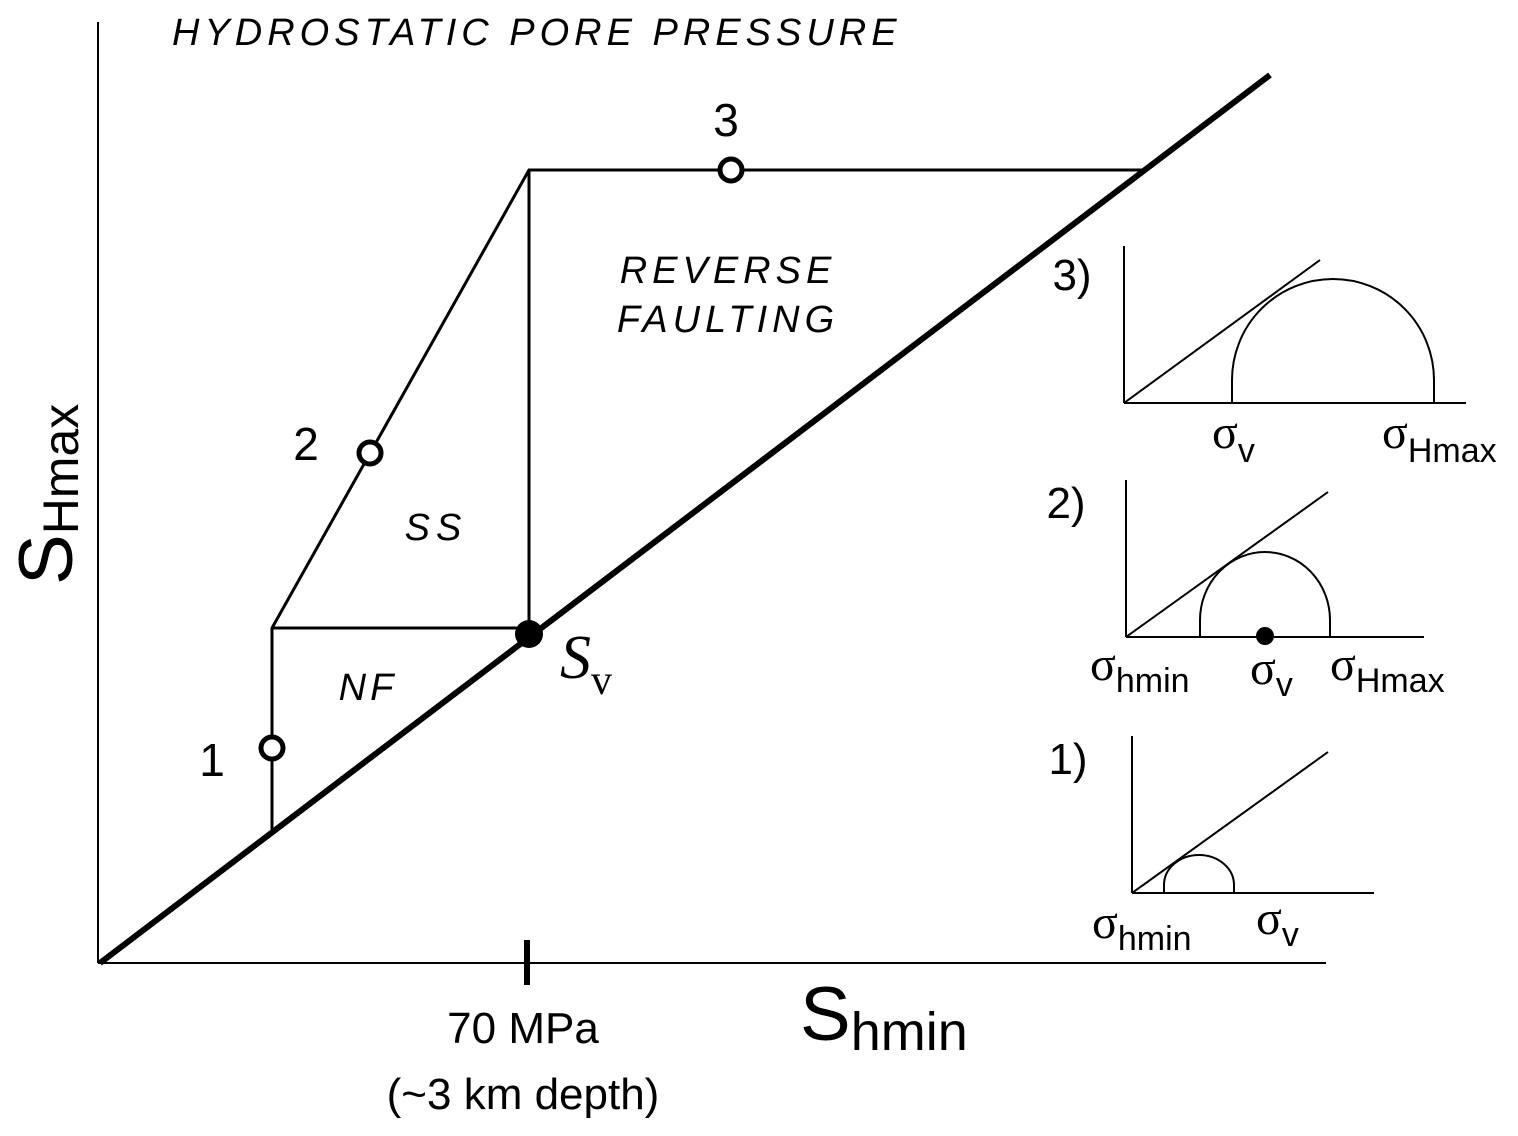 The height and width of the screenshot is (1136, 1518). What do you see at coordinates (1271, 673) in the screenshot?
I see `inset-2-sigma-v: σv` at bounding box center [1271, 673].